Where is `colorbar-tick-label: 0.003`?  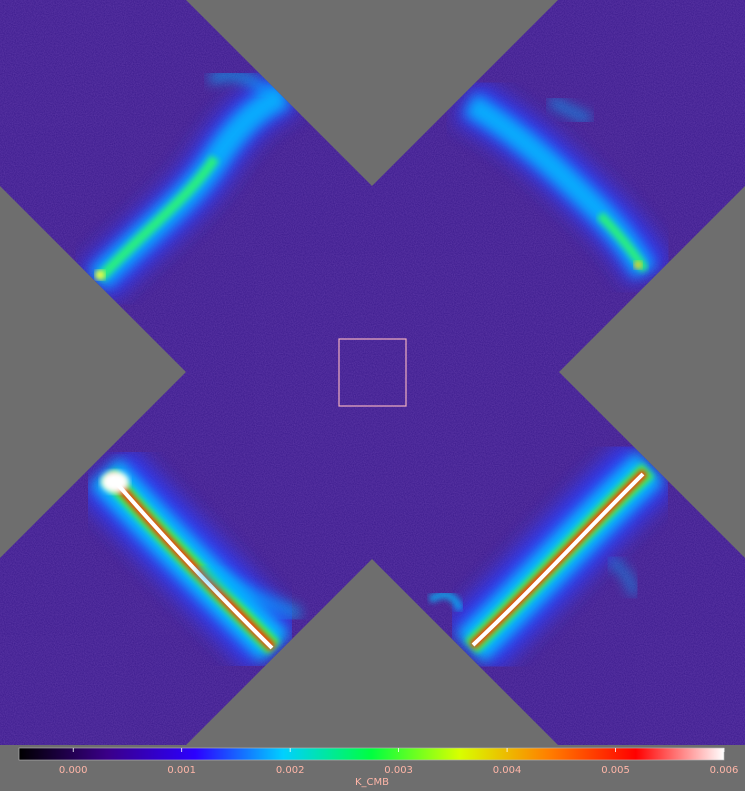 colorbar-tick-label: 0.003 is located at coordinates (398, 770).